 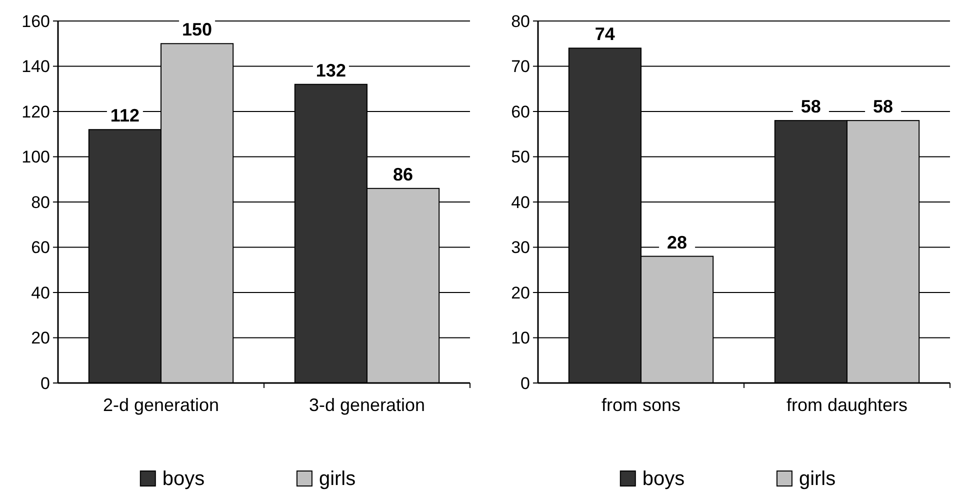 I want to click on y-tick-label: 50, so click(x=520, y=157).